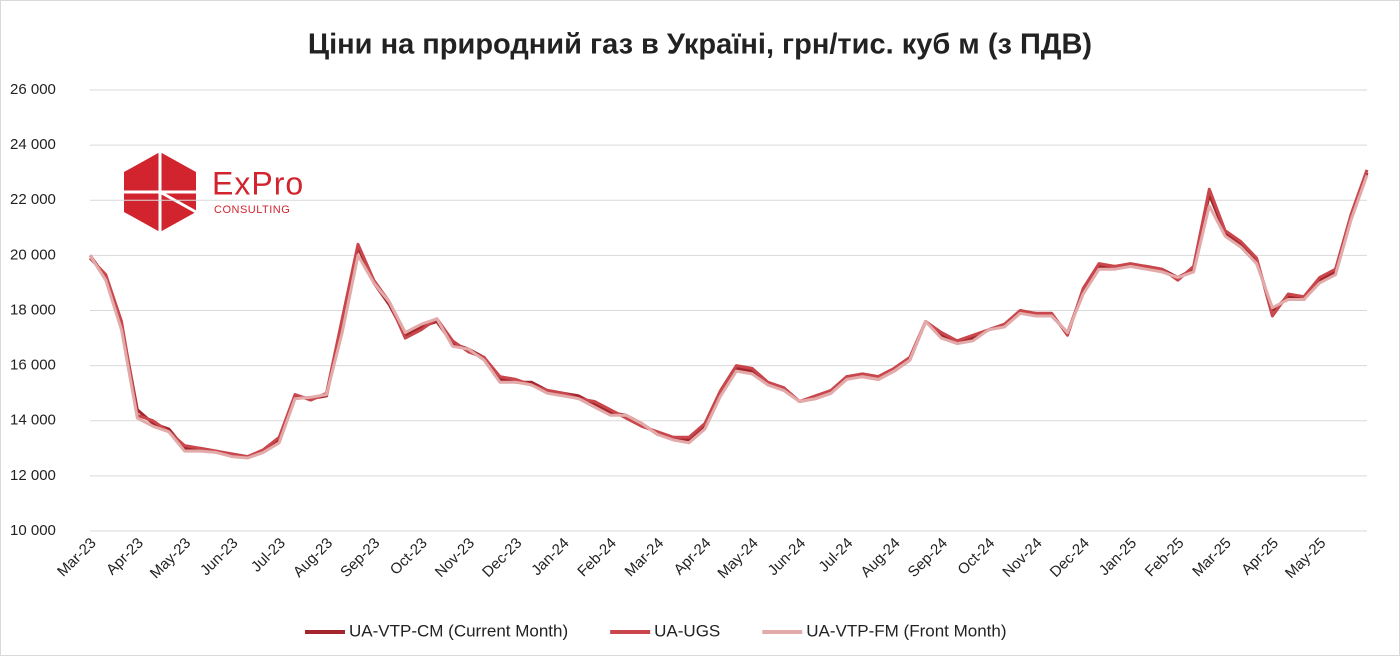  I want to click on y-tick-label: 14 000, so click(33, 420).